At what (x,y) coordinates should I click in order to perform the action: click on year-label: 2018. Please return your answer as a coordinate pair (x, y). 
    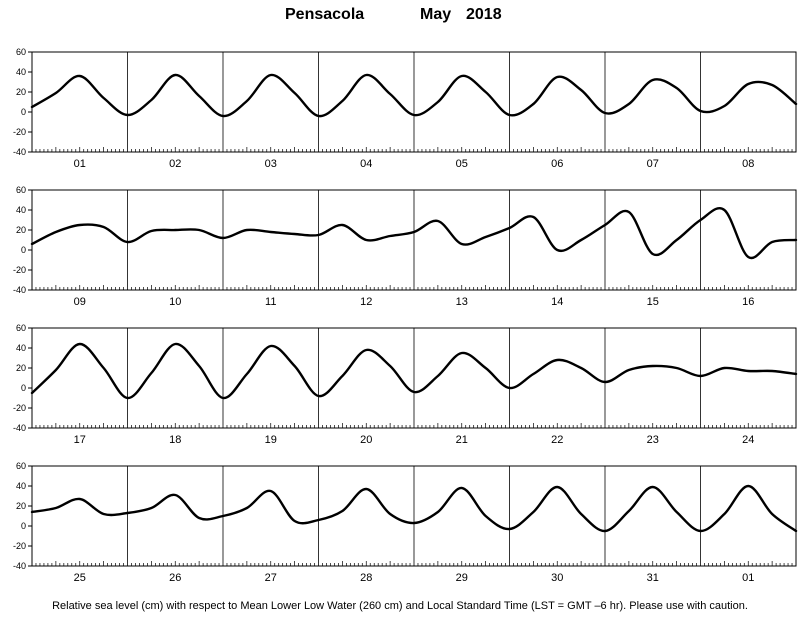
    Looking at the image, I should click on (484, 14).